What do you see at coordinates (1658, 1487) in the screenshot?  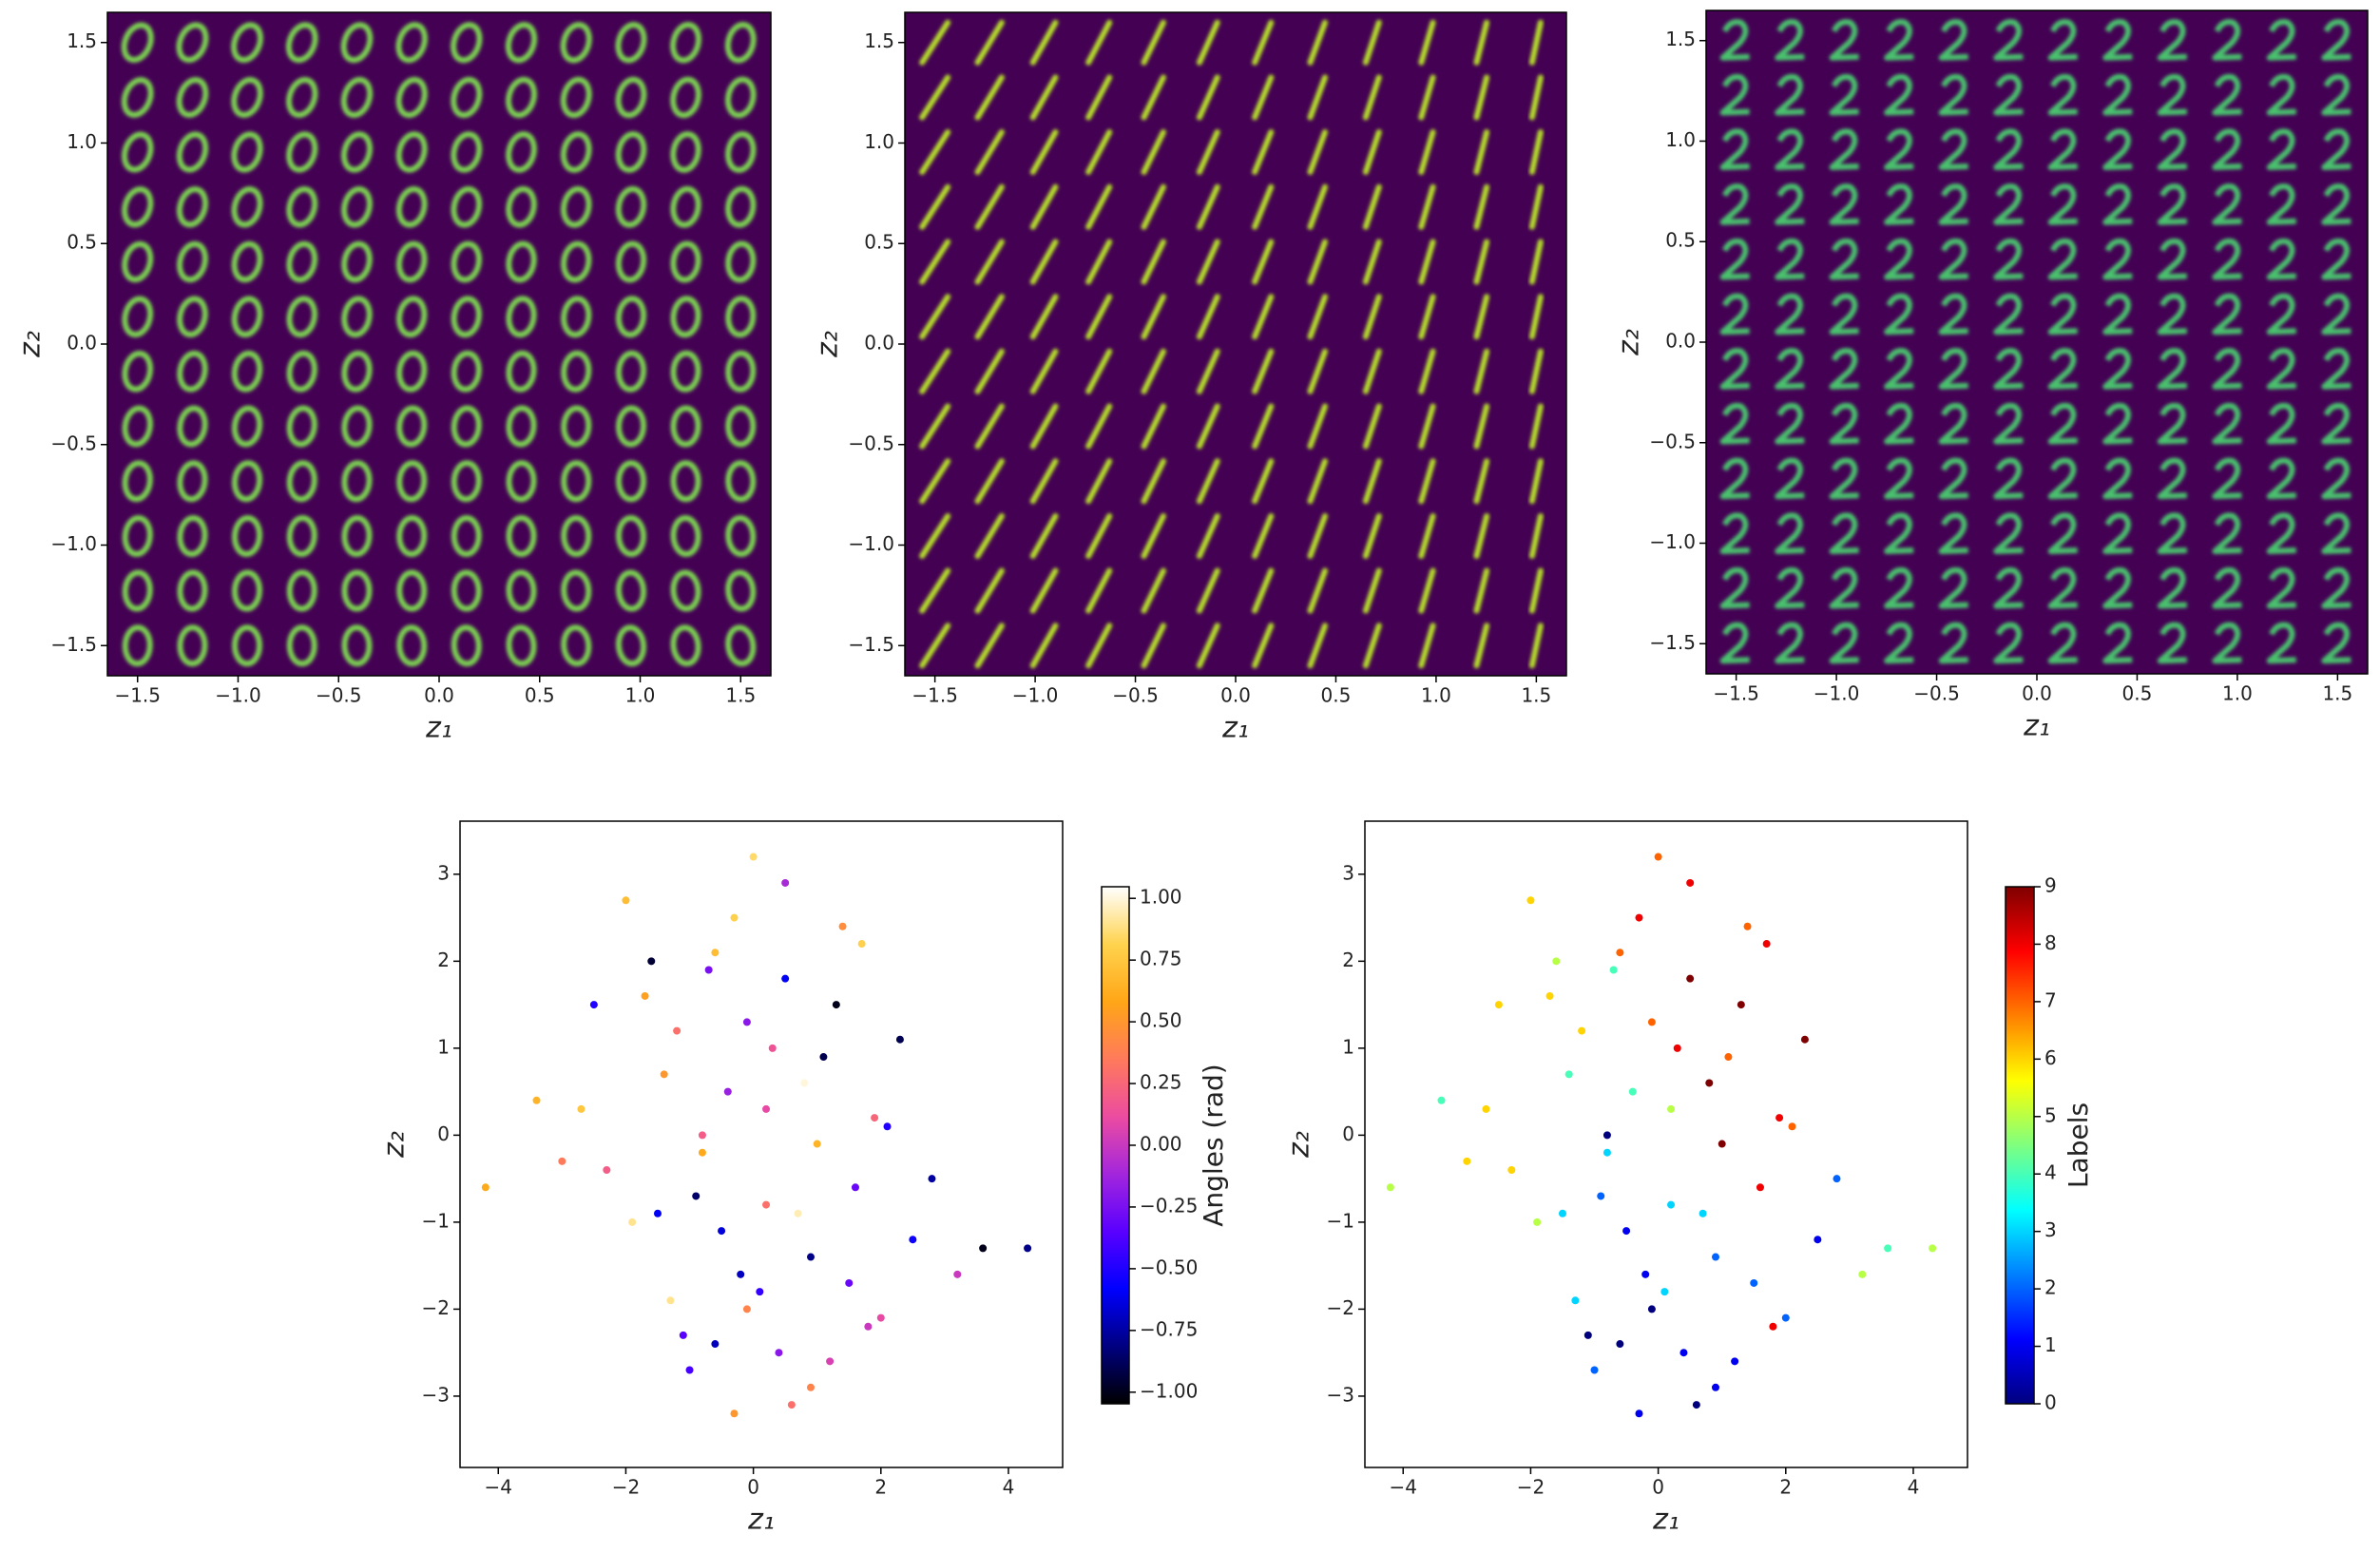 I see `x-tick-label: 0` at bounding box center [1658, 1487].